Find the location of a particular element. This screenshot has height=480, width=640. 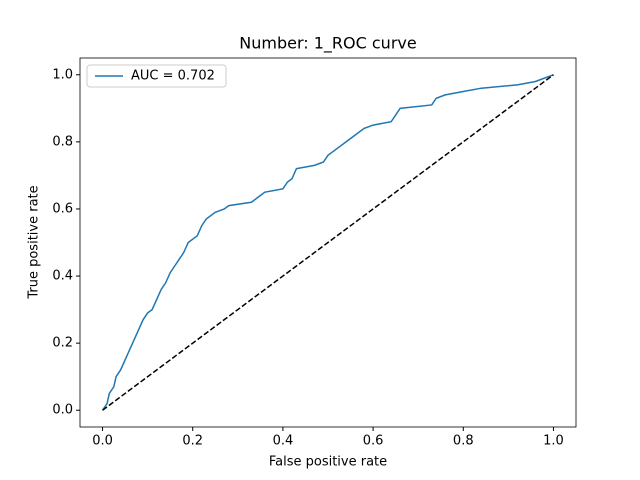

x-tick-label: 1.0 is located at coordinates (553, 441).